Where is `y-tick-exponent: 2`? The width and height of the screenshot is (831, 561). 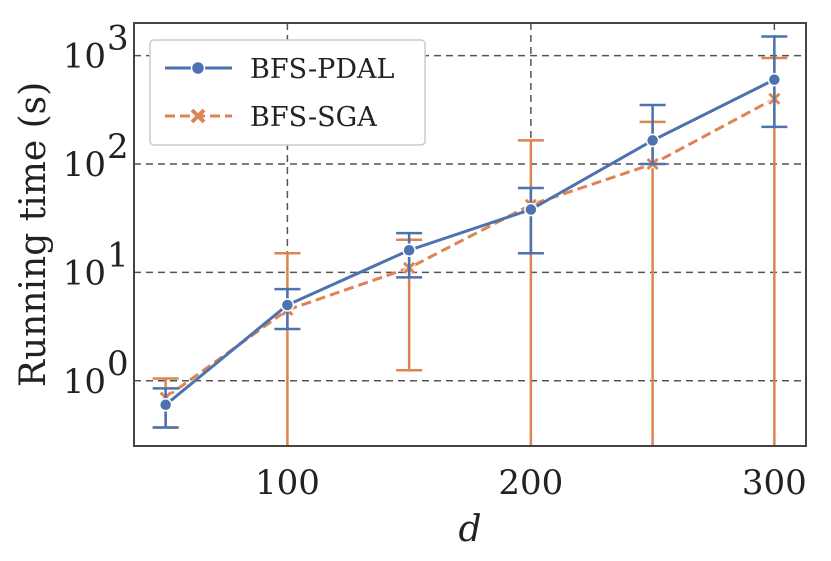
y-tick-exponent: 2 is located at coordinates (118, 147).